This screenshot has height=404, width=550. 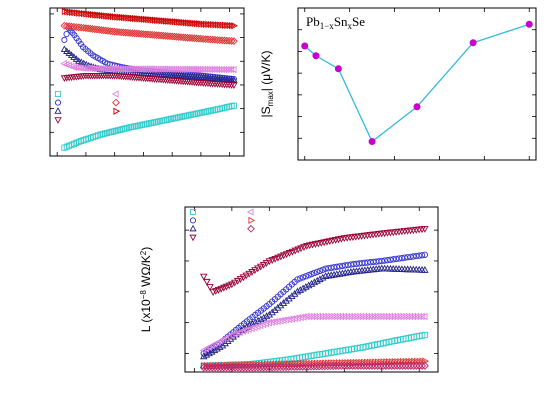 What do you see at coordinates (267, 84) in the screenshot?
I see `y-axis-title: |Smax| (μV/K)` at bounding box center [267, 84].